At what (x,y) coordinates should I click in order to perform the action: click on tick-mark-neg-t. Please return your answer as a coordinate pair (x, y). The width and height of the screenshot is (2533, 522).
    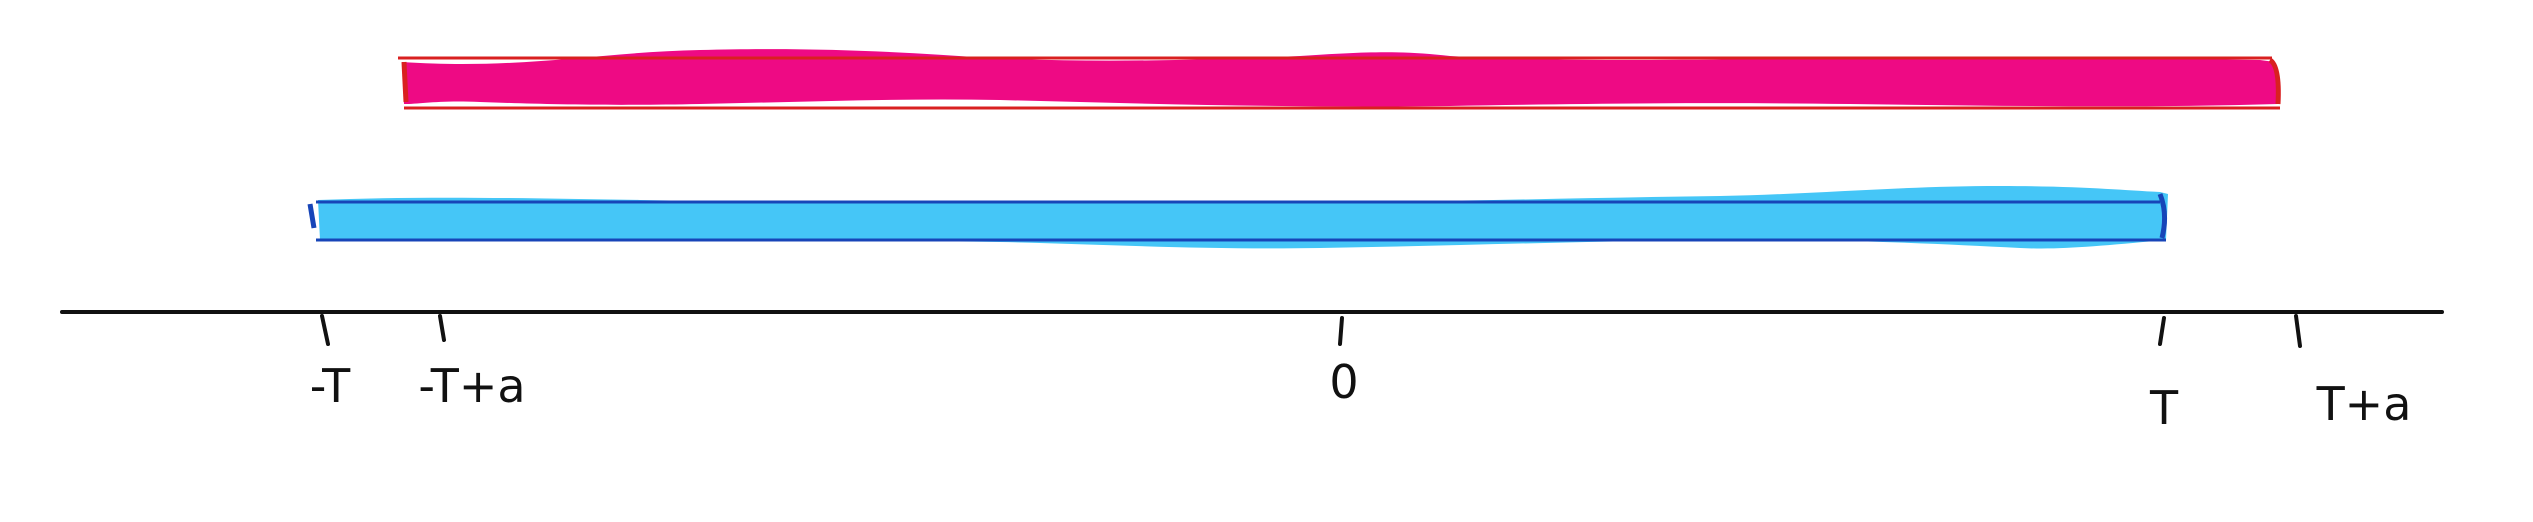
    Looking at the image, I should click on (325, 330).